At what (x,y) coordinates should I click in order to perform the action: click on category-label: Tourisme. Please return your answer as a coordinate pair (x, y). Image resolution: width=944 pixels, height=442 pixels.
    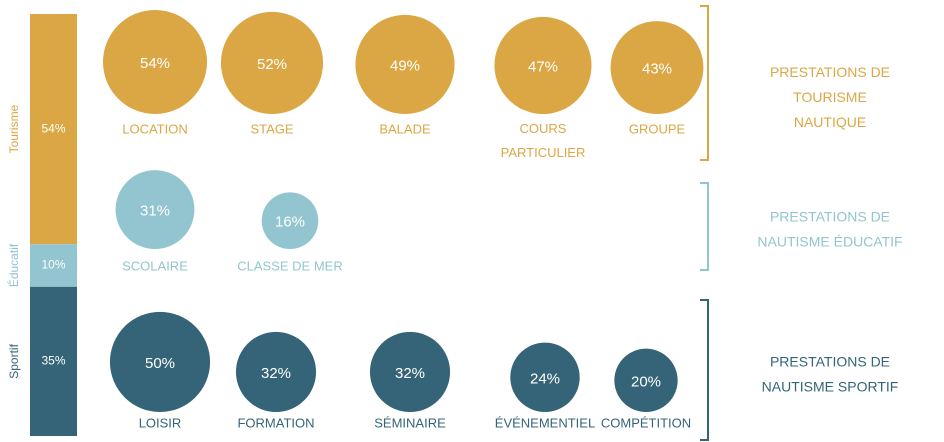
    Looking at the image, I should click on (14, 128).